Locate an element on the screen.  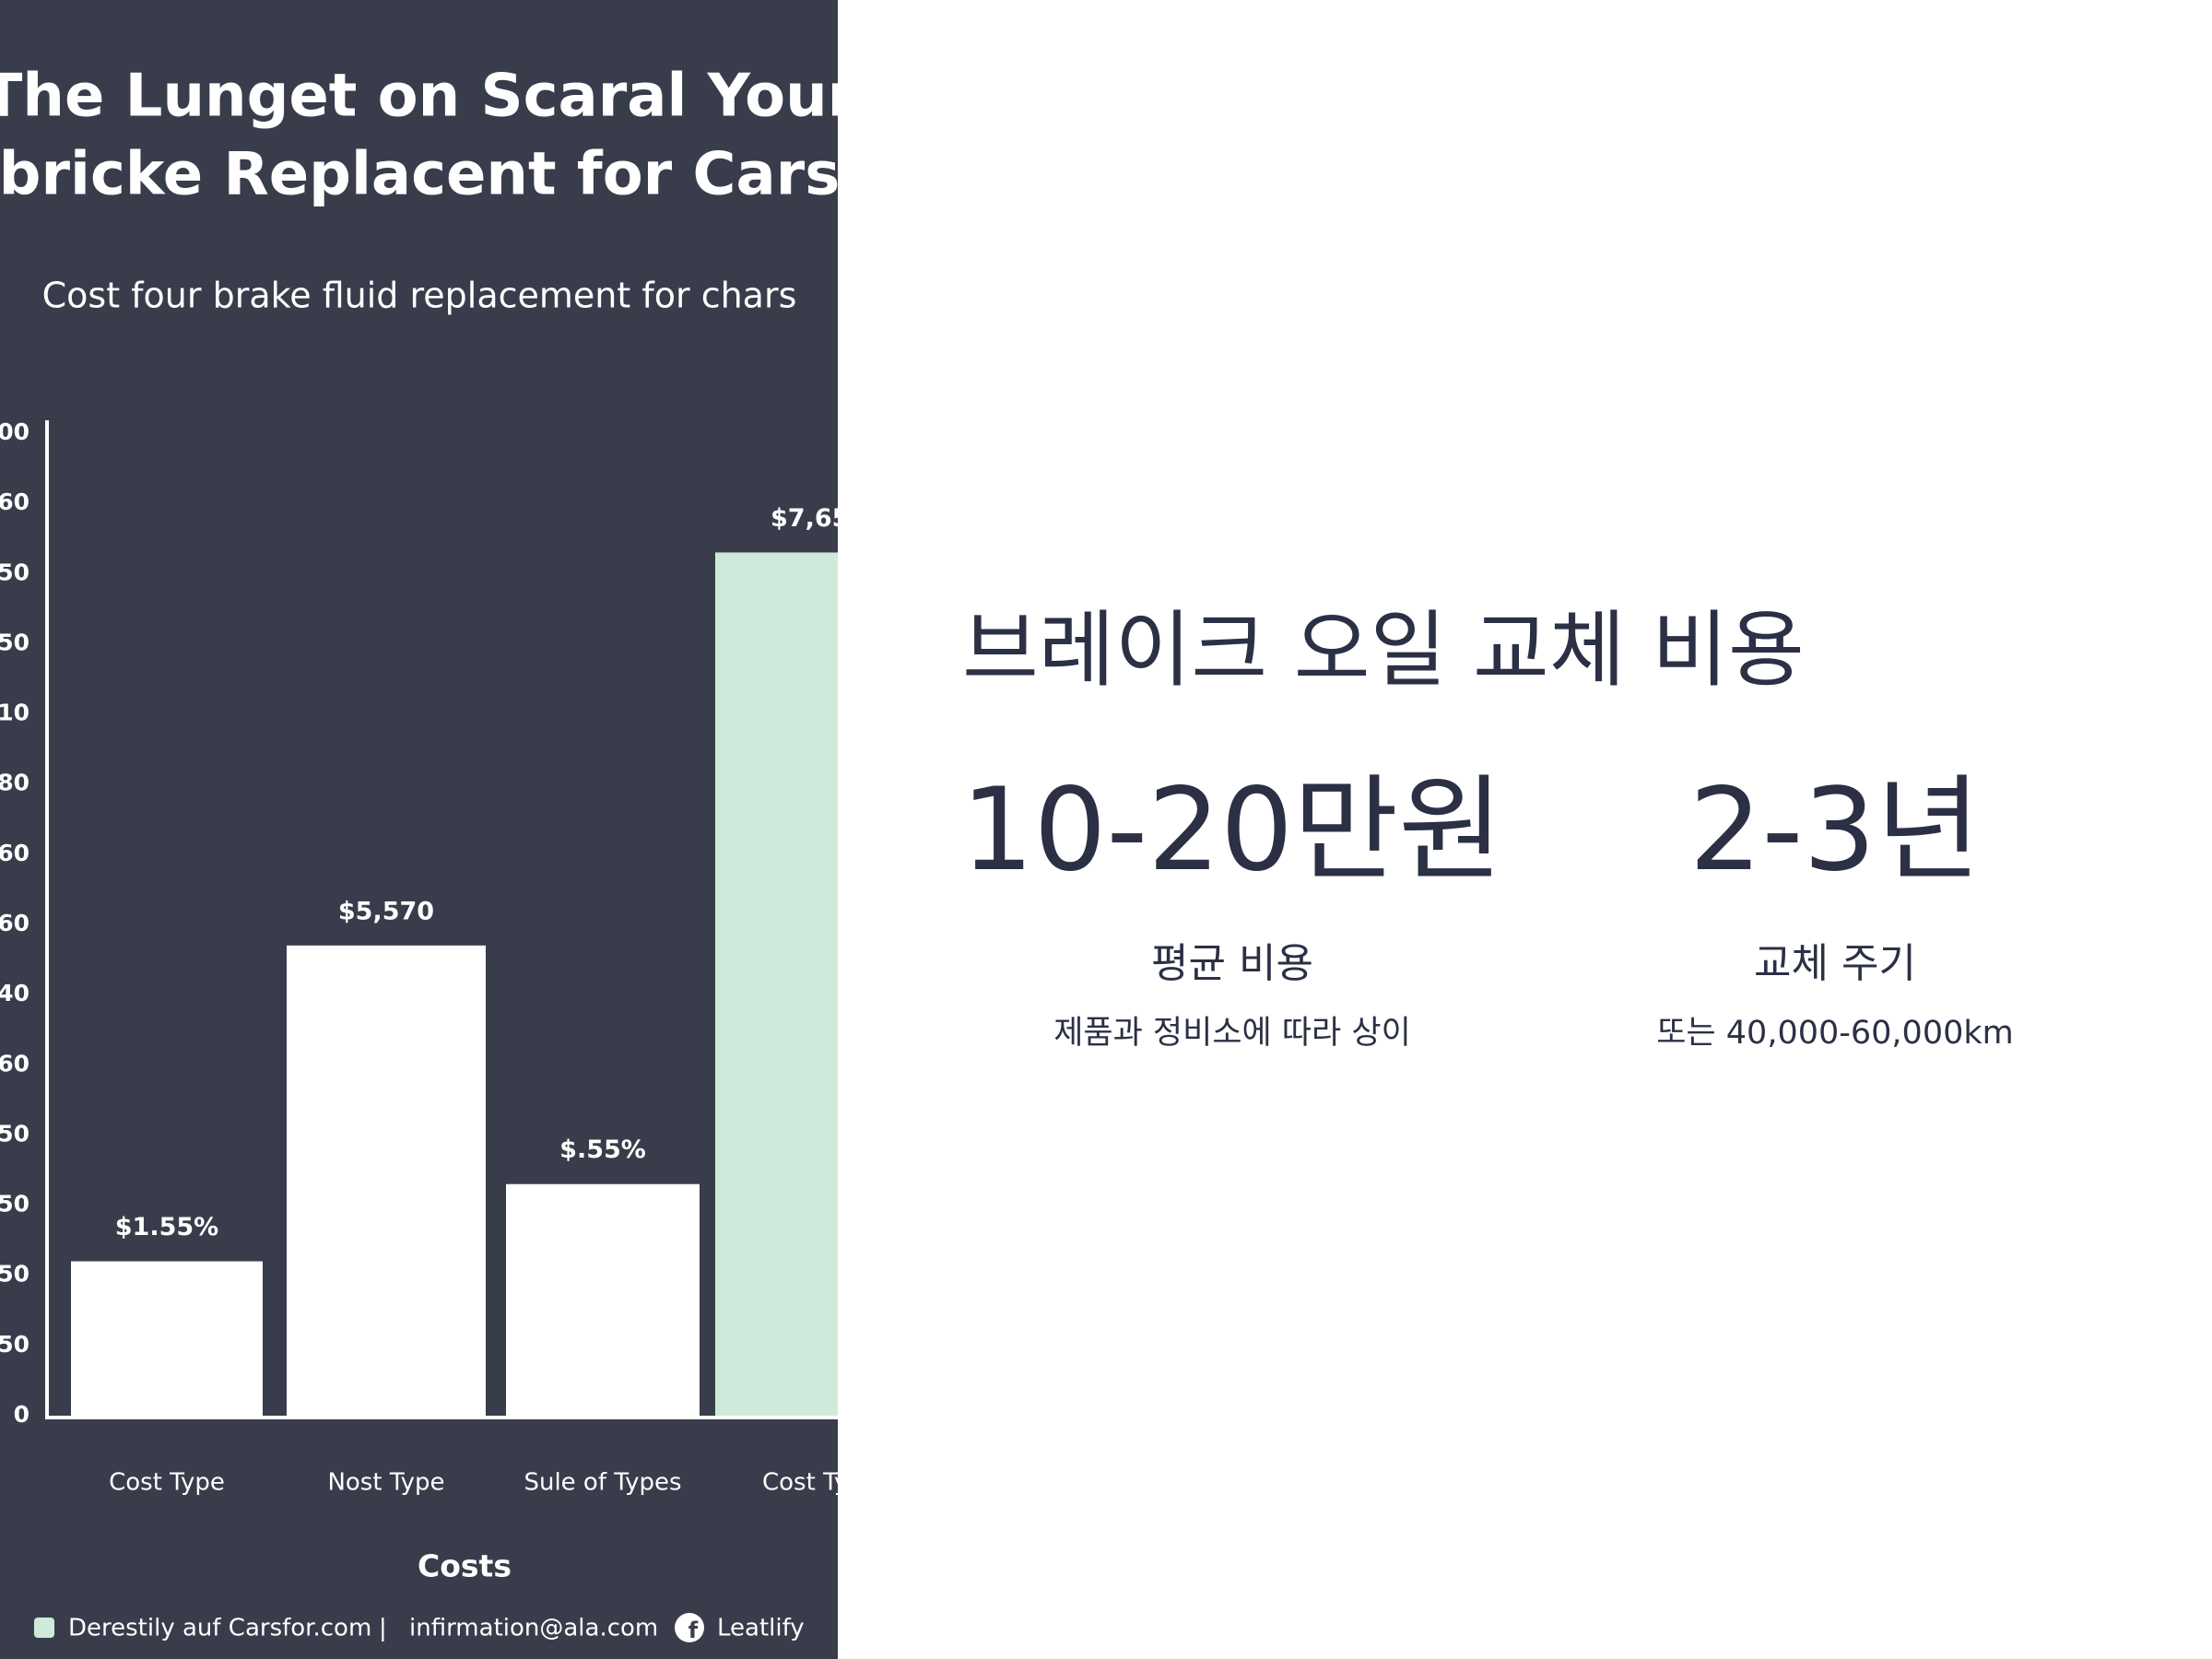
x-axis-label: Costs is located at coordinates (465, 1566).